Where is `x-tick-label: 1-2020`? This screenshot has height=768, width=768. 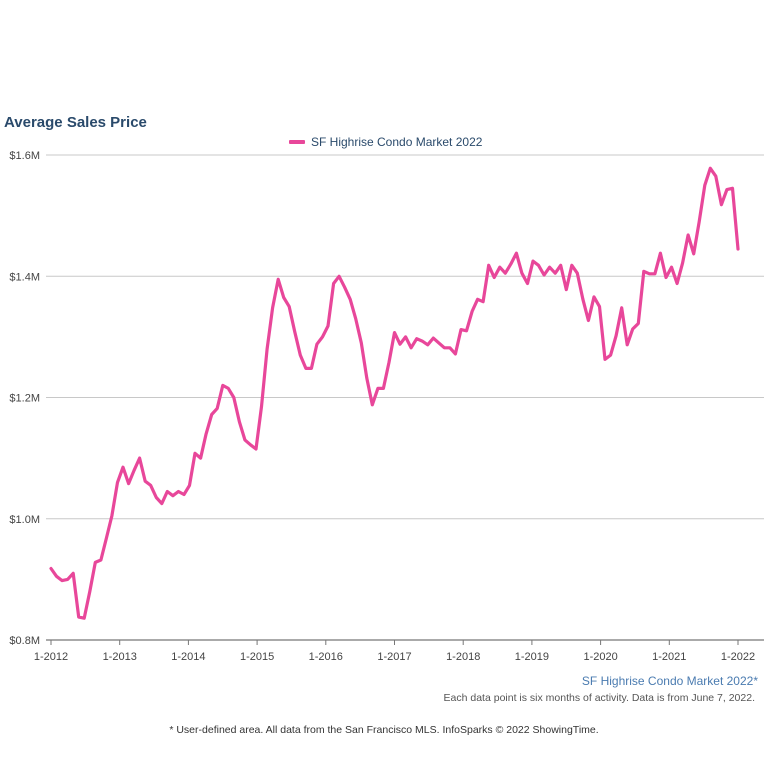 x-tick-label: 1-2020 is located at coordinates (600, 657).